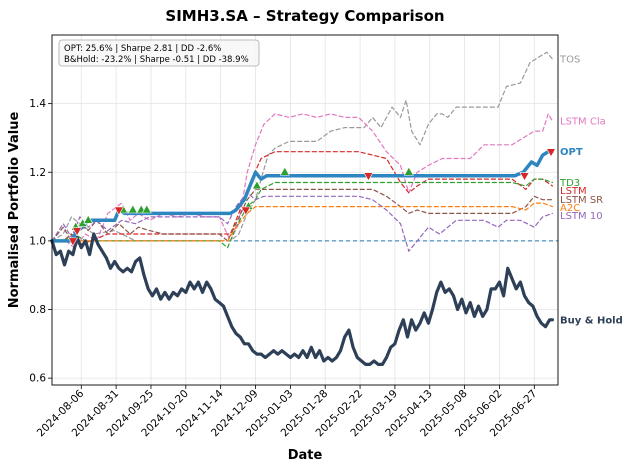 This screenshot has height=470, width=630. I want to click on series-end-label-lstm-10: LSTM 10, so click(581, 216).